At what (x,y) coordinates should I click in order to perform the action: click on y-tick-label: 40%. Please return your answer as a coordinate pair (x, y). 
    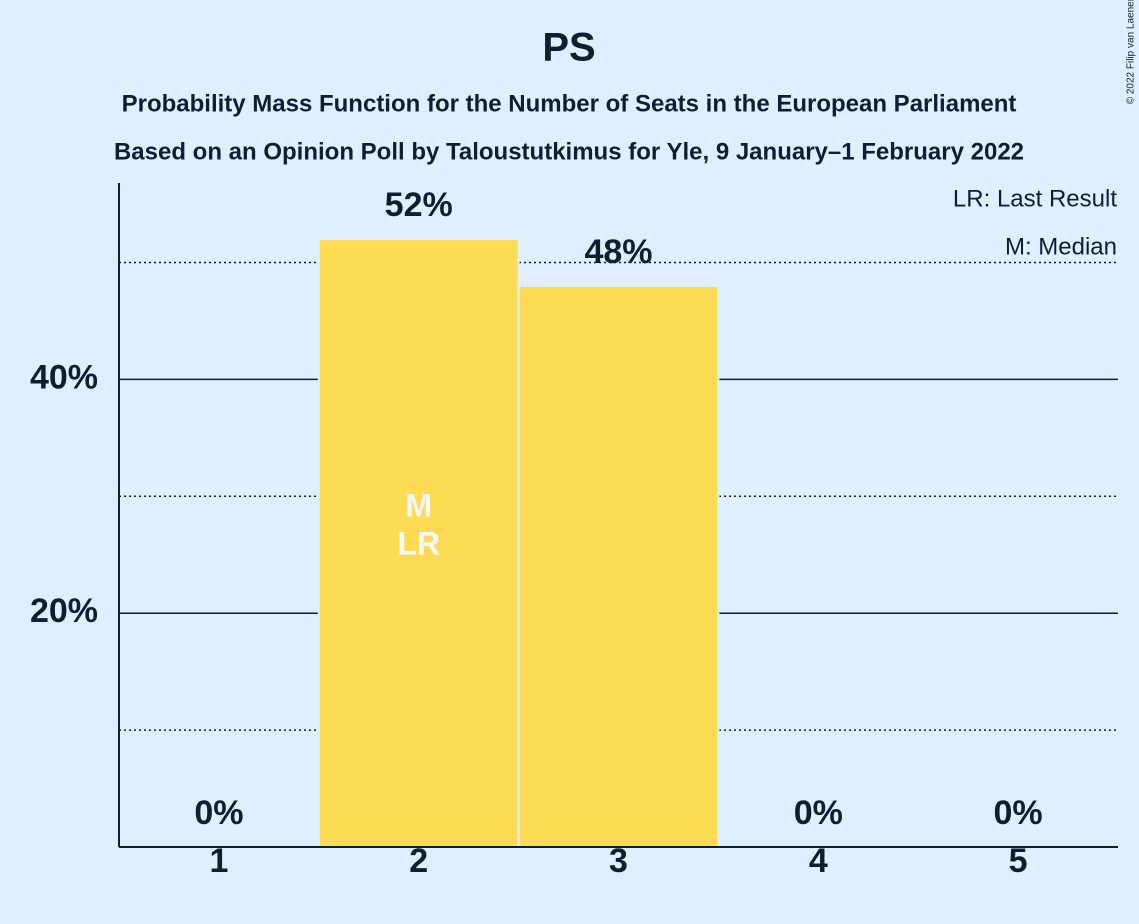
    Looking at the image, I should click on (64, 377).